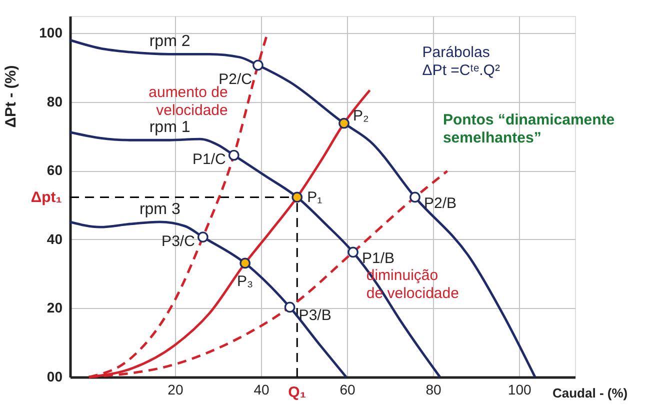 This screenshot has width=662, height=407. What do you see at coordinates (348, 390) in the screenshot?
I see `x-tick-label: 60` at bounding box center [348, 390].